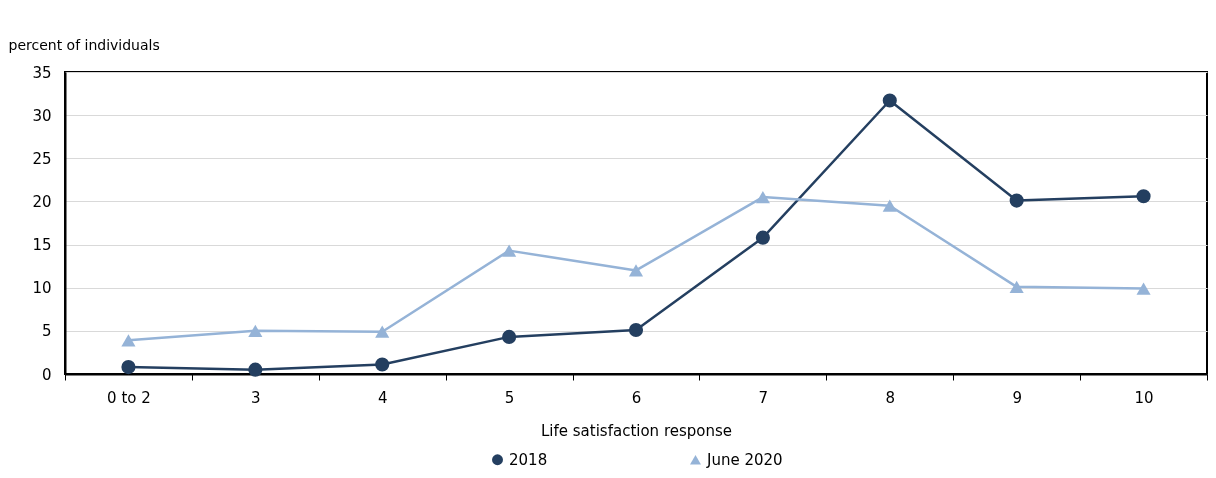 This screenshot has width=1216, height=478. Describe the element at coordinates (256, 397) in the screenshot. I see `x-tick-label: 3` at that location.